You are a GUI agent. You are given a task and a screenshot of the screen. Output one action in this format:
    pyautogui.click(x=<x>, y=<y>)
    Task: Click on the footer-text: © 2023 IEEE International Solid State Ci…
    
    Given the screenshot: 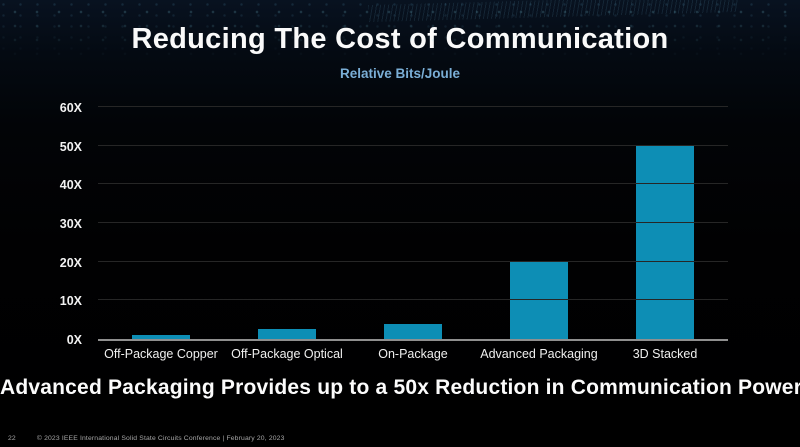 What is the action you would take?
    pyautogui.click(x=160, y=438)
    